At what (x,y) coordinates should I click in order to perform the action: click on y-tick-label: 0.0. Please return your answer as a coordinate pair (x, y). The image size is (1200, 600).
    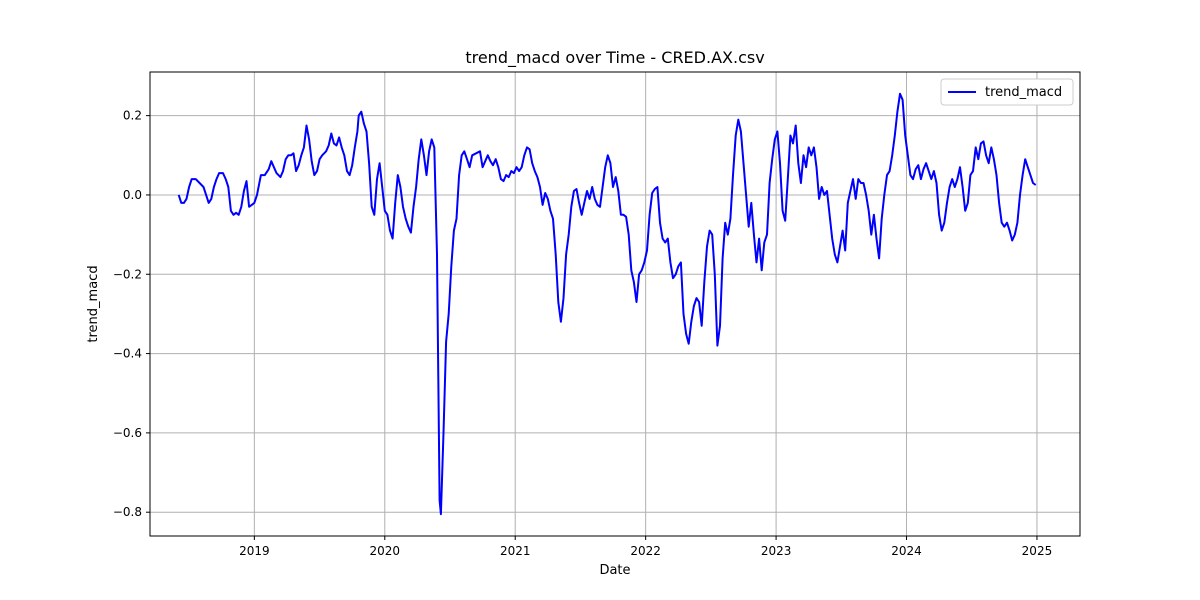
    Looking at the image, I should click on (132, 195).